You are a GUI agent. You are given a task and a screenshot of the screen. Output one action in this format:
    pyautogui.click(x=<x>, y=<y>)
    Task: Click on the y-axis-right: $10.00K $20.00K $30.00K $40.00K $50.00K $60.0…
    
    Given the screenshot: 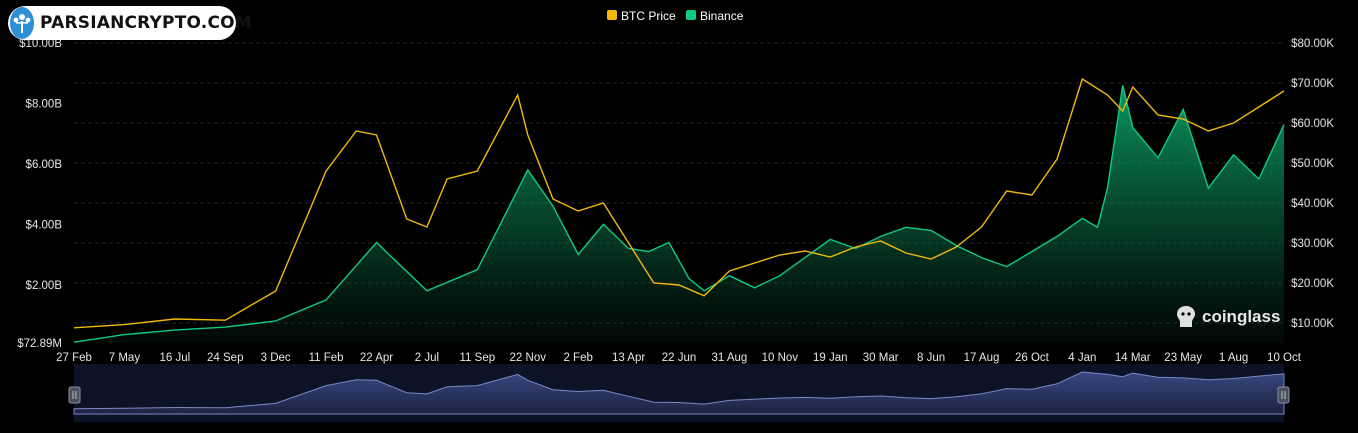 What is the action you would take?
    pyautogui.click(x=1312, y=184)
    